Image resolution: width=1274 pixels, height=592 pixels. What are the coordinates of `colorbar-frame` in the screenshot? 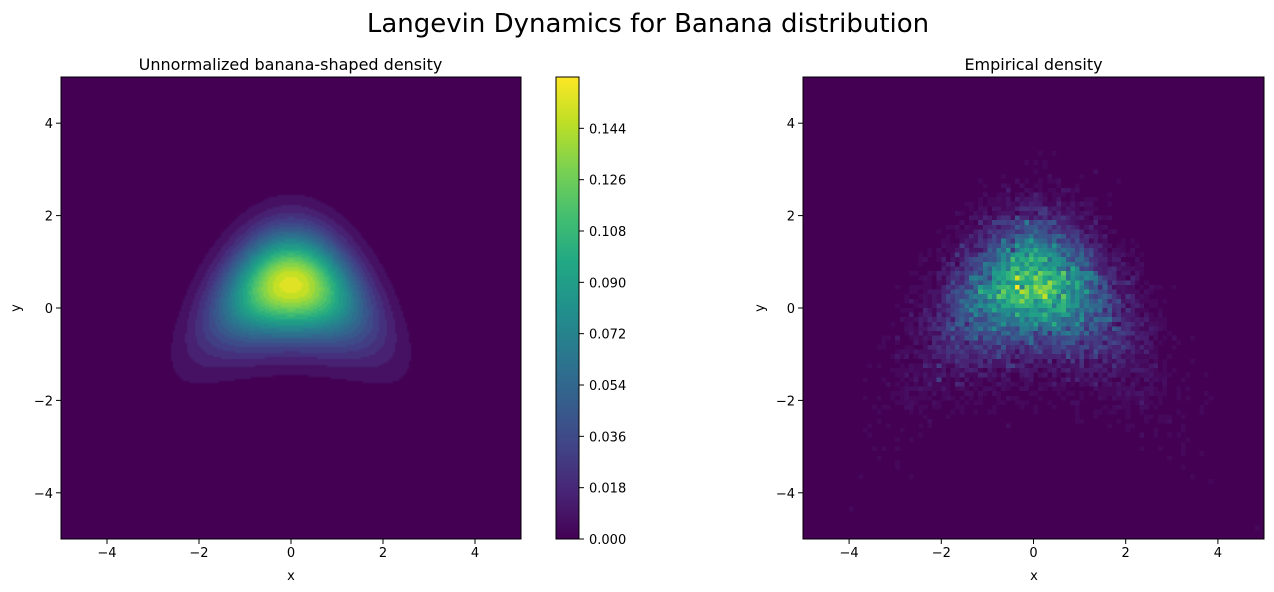 It's located at (567, 308).